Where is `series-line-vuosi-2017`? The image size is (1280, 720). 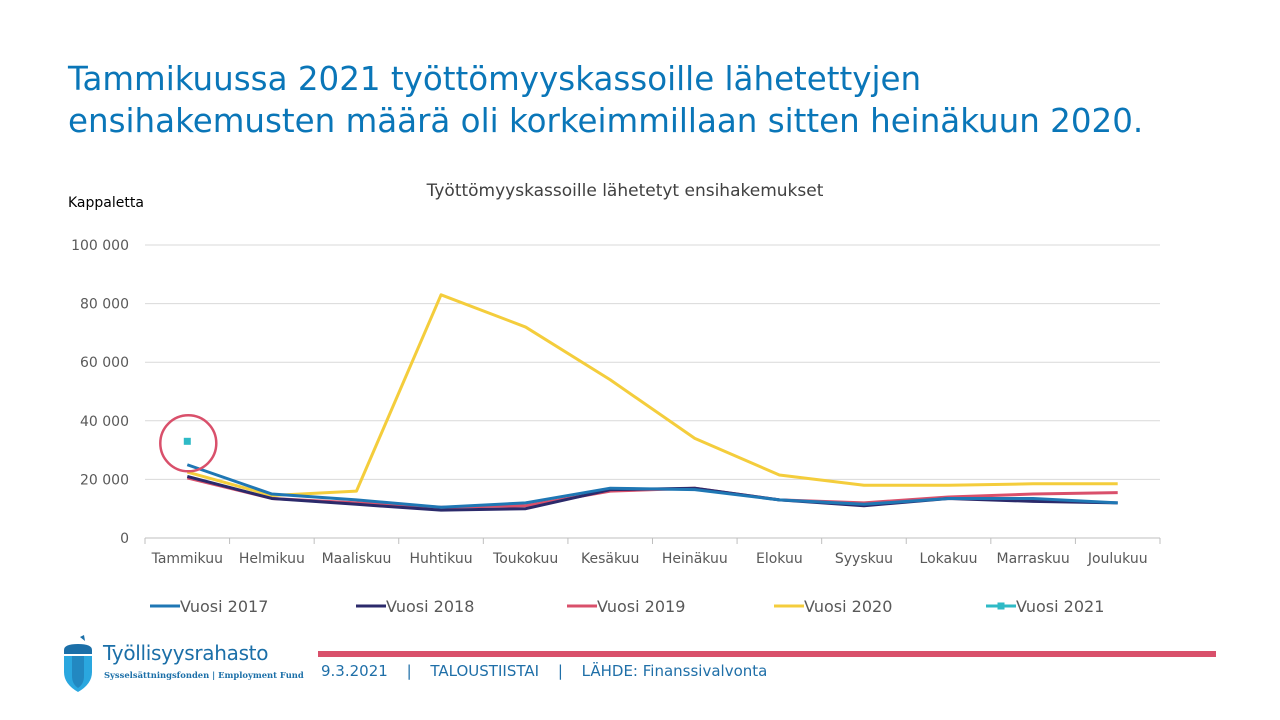 series-line-vuosi-2017 is located at coordinates (652, 486).